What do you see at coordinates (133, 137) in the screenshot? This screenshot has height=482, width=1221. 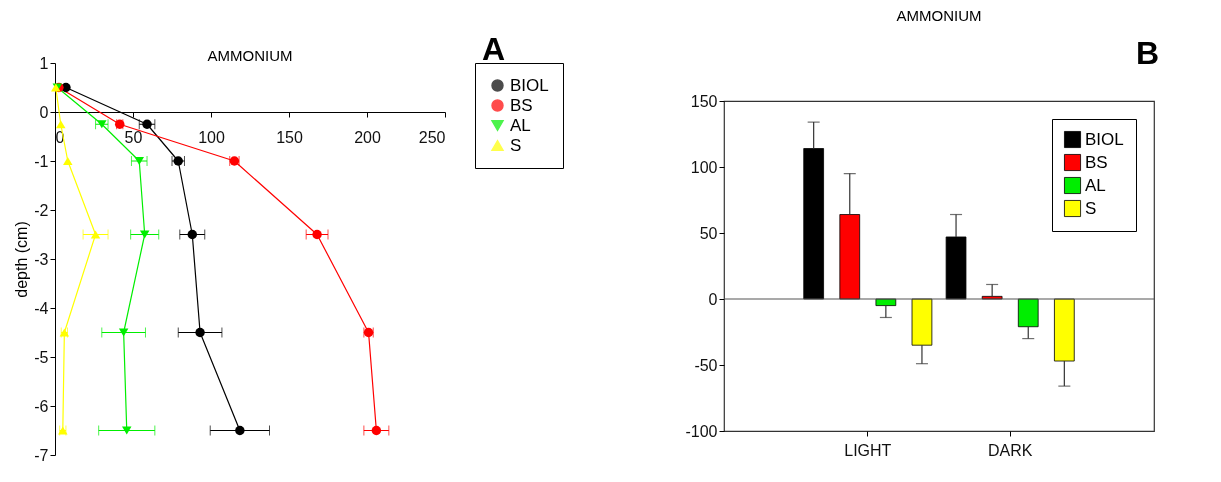 I see `x-tick-label: 50` at bounding box center [133, 137].